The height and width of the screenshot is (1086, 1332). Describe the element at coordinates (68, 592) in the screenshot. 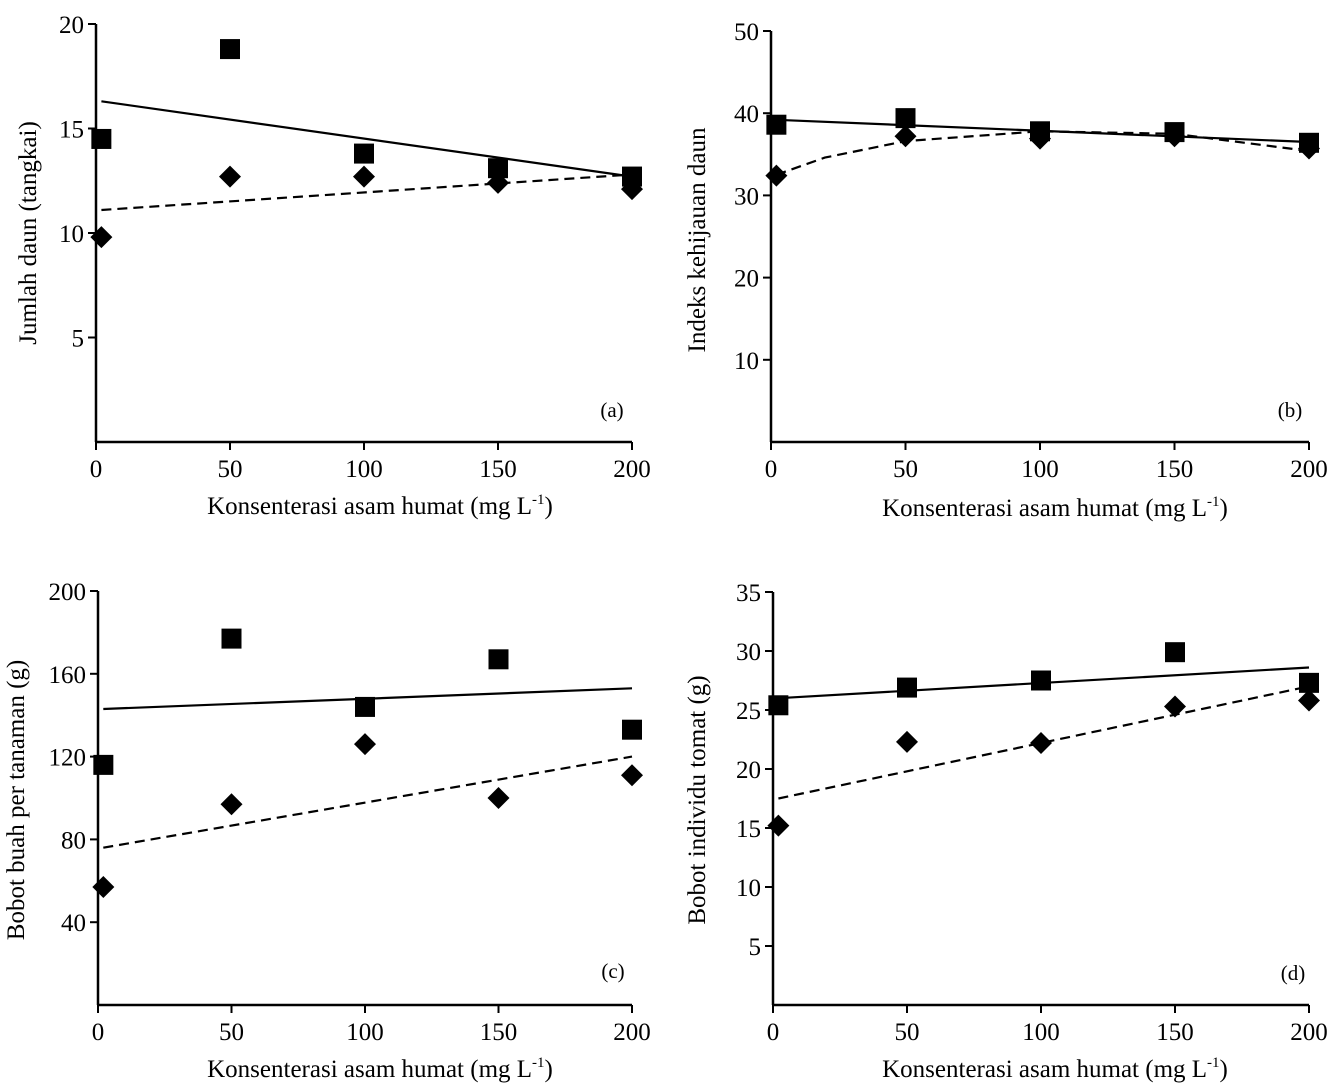

I see `y-tick-label: 200` at that location.